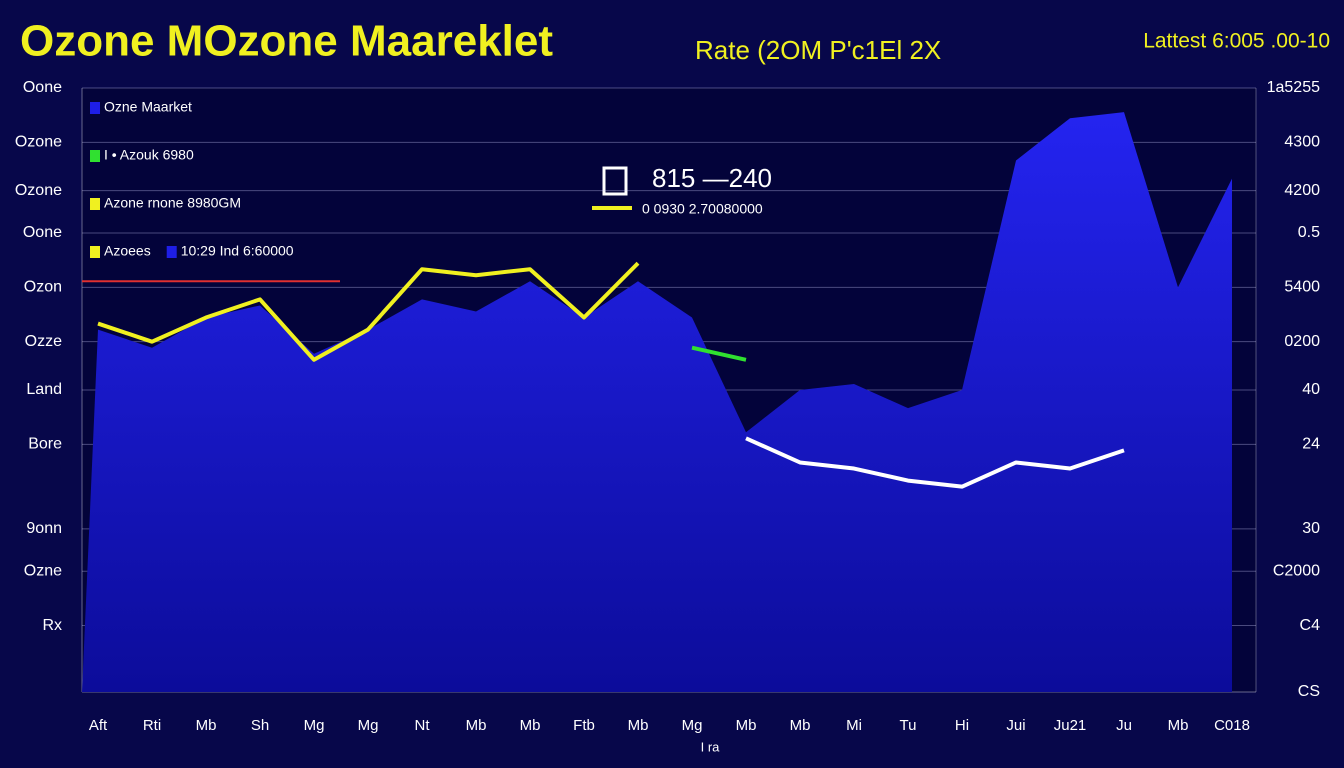  Describe the element at coordinates (962, 725) in the screenshot. I see `x-tick-label: Hi` at that location.